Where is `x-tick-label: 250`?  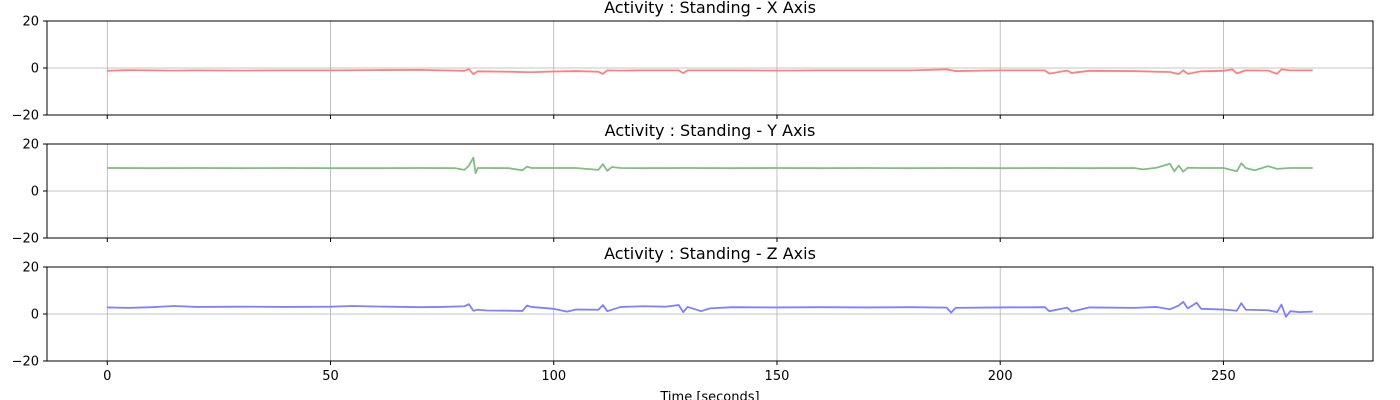 x-tick-label: 250 is located at coordinates (1223, 376).